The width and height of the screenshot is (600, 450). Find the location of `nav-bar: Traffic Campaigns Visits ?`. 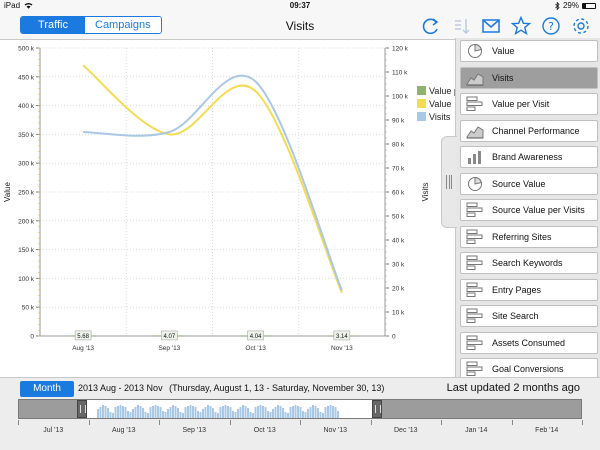

nav-bar: Traffic Campaigns Visits ? is located at coordinates (300, 26).